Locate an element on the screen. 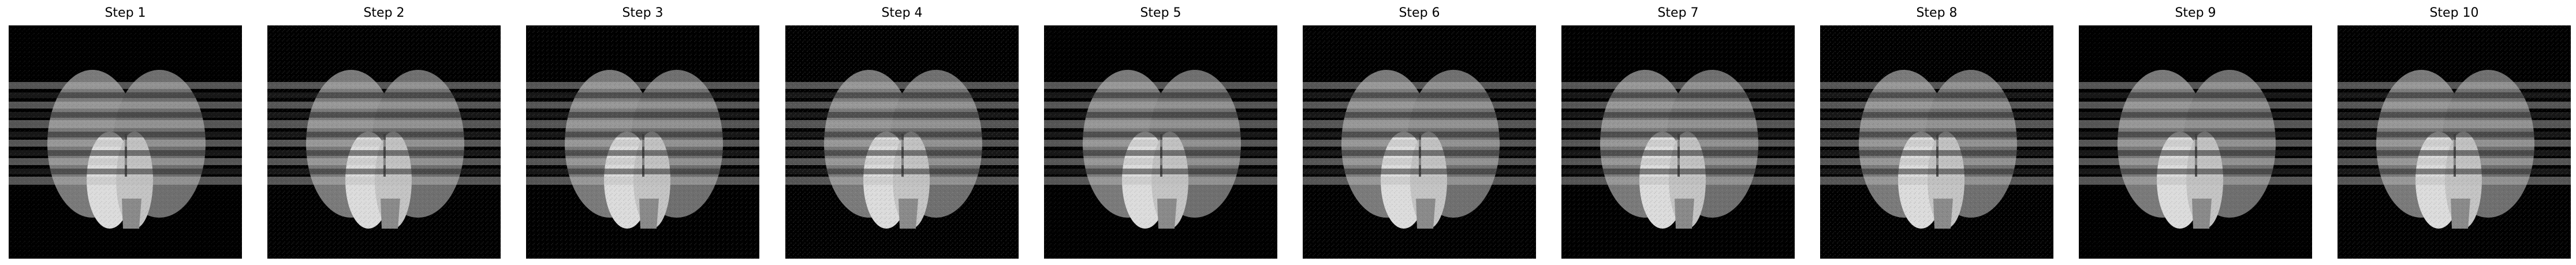 The image size is (2576, 265). panel-step-2: Step 2 is located at coordinates (384, 132).